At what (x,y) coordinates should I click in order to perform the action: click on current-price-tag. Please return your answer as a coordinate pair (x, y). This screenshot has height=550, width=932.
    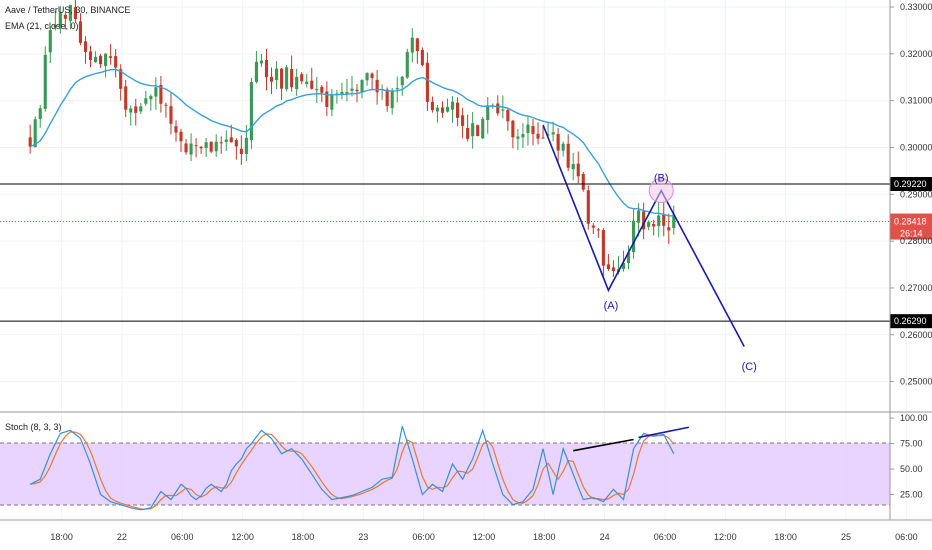
    Looking at the image, I should click on (911, 226).